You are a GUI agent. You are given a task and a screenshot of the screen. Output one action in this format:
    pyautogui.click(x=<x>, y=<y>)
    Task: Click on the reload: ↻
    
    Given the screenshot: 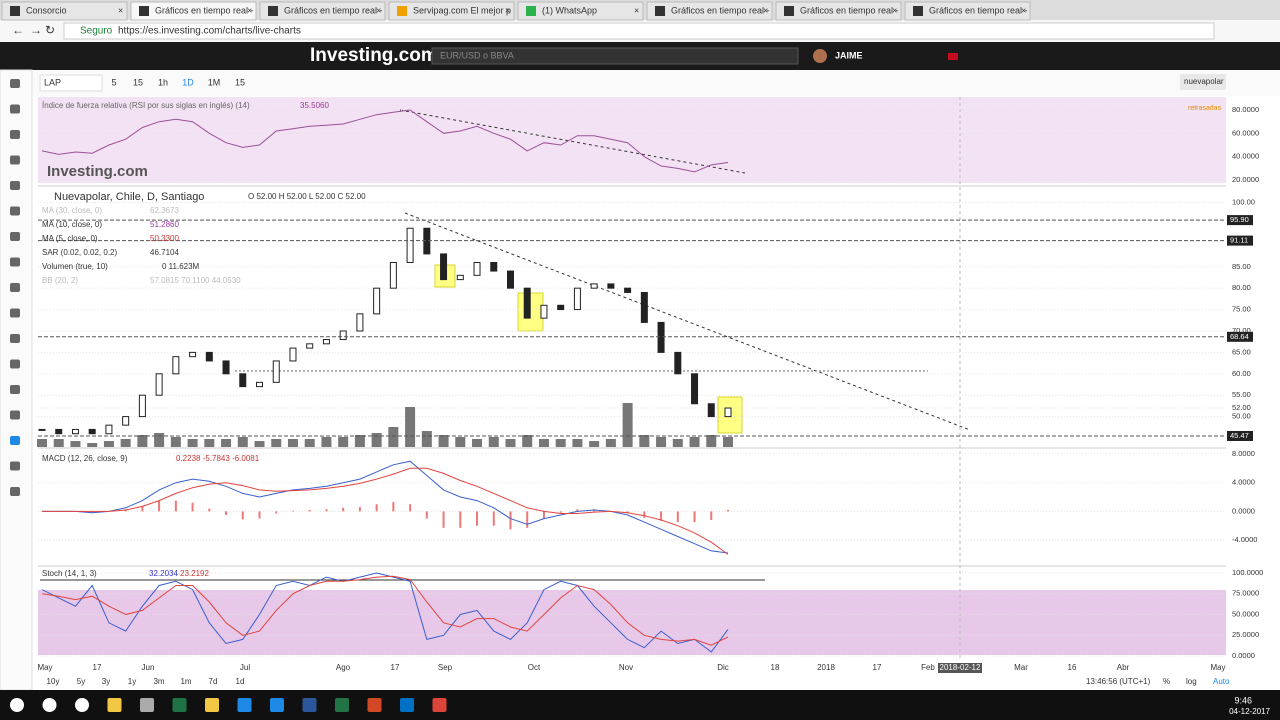 What is the action you would take?
    pyautogui.click(x=50, y=30)
    